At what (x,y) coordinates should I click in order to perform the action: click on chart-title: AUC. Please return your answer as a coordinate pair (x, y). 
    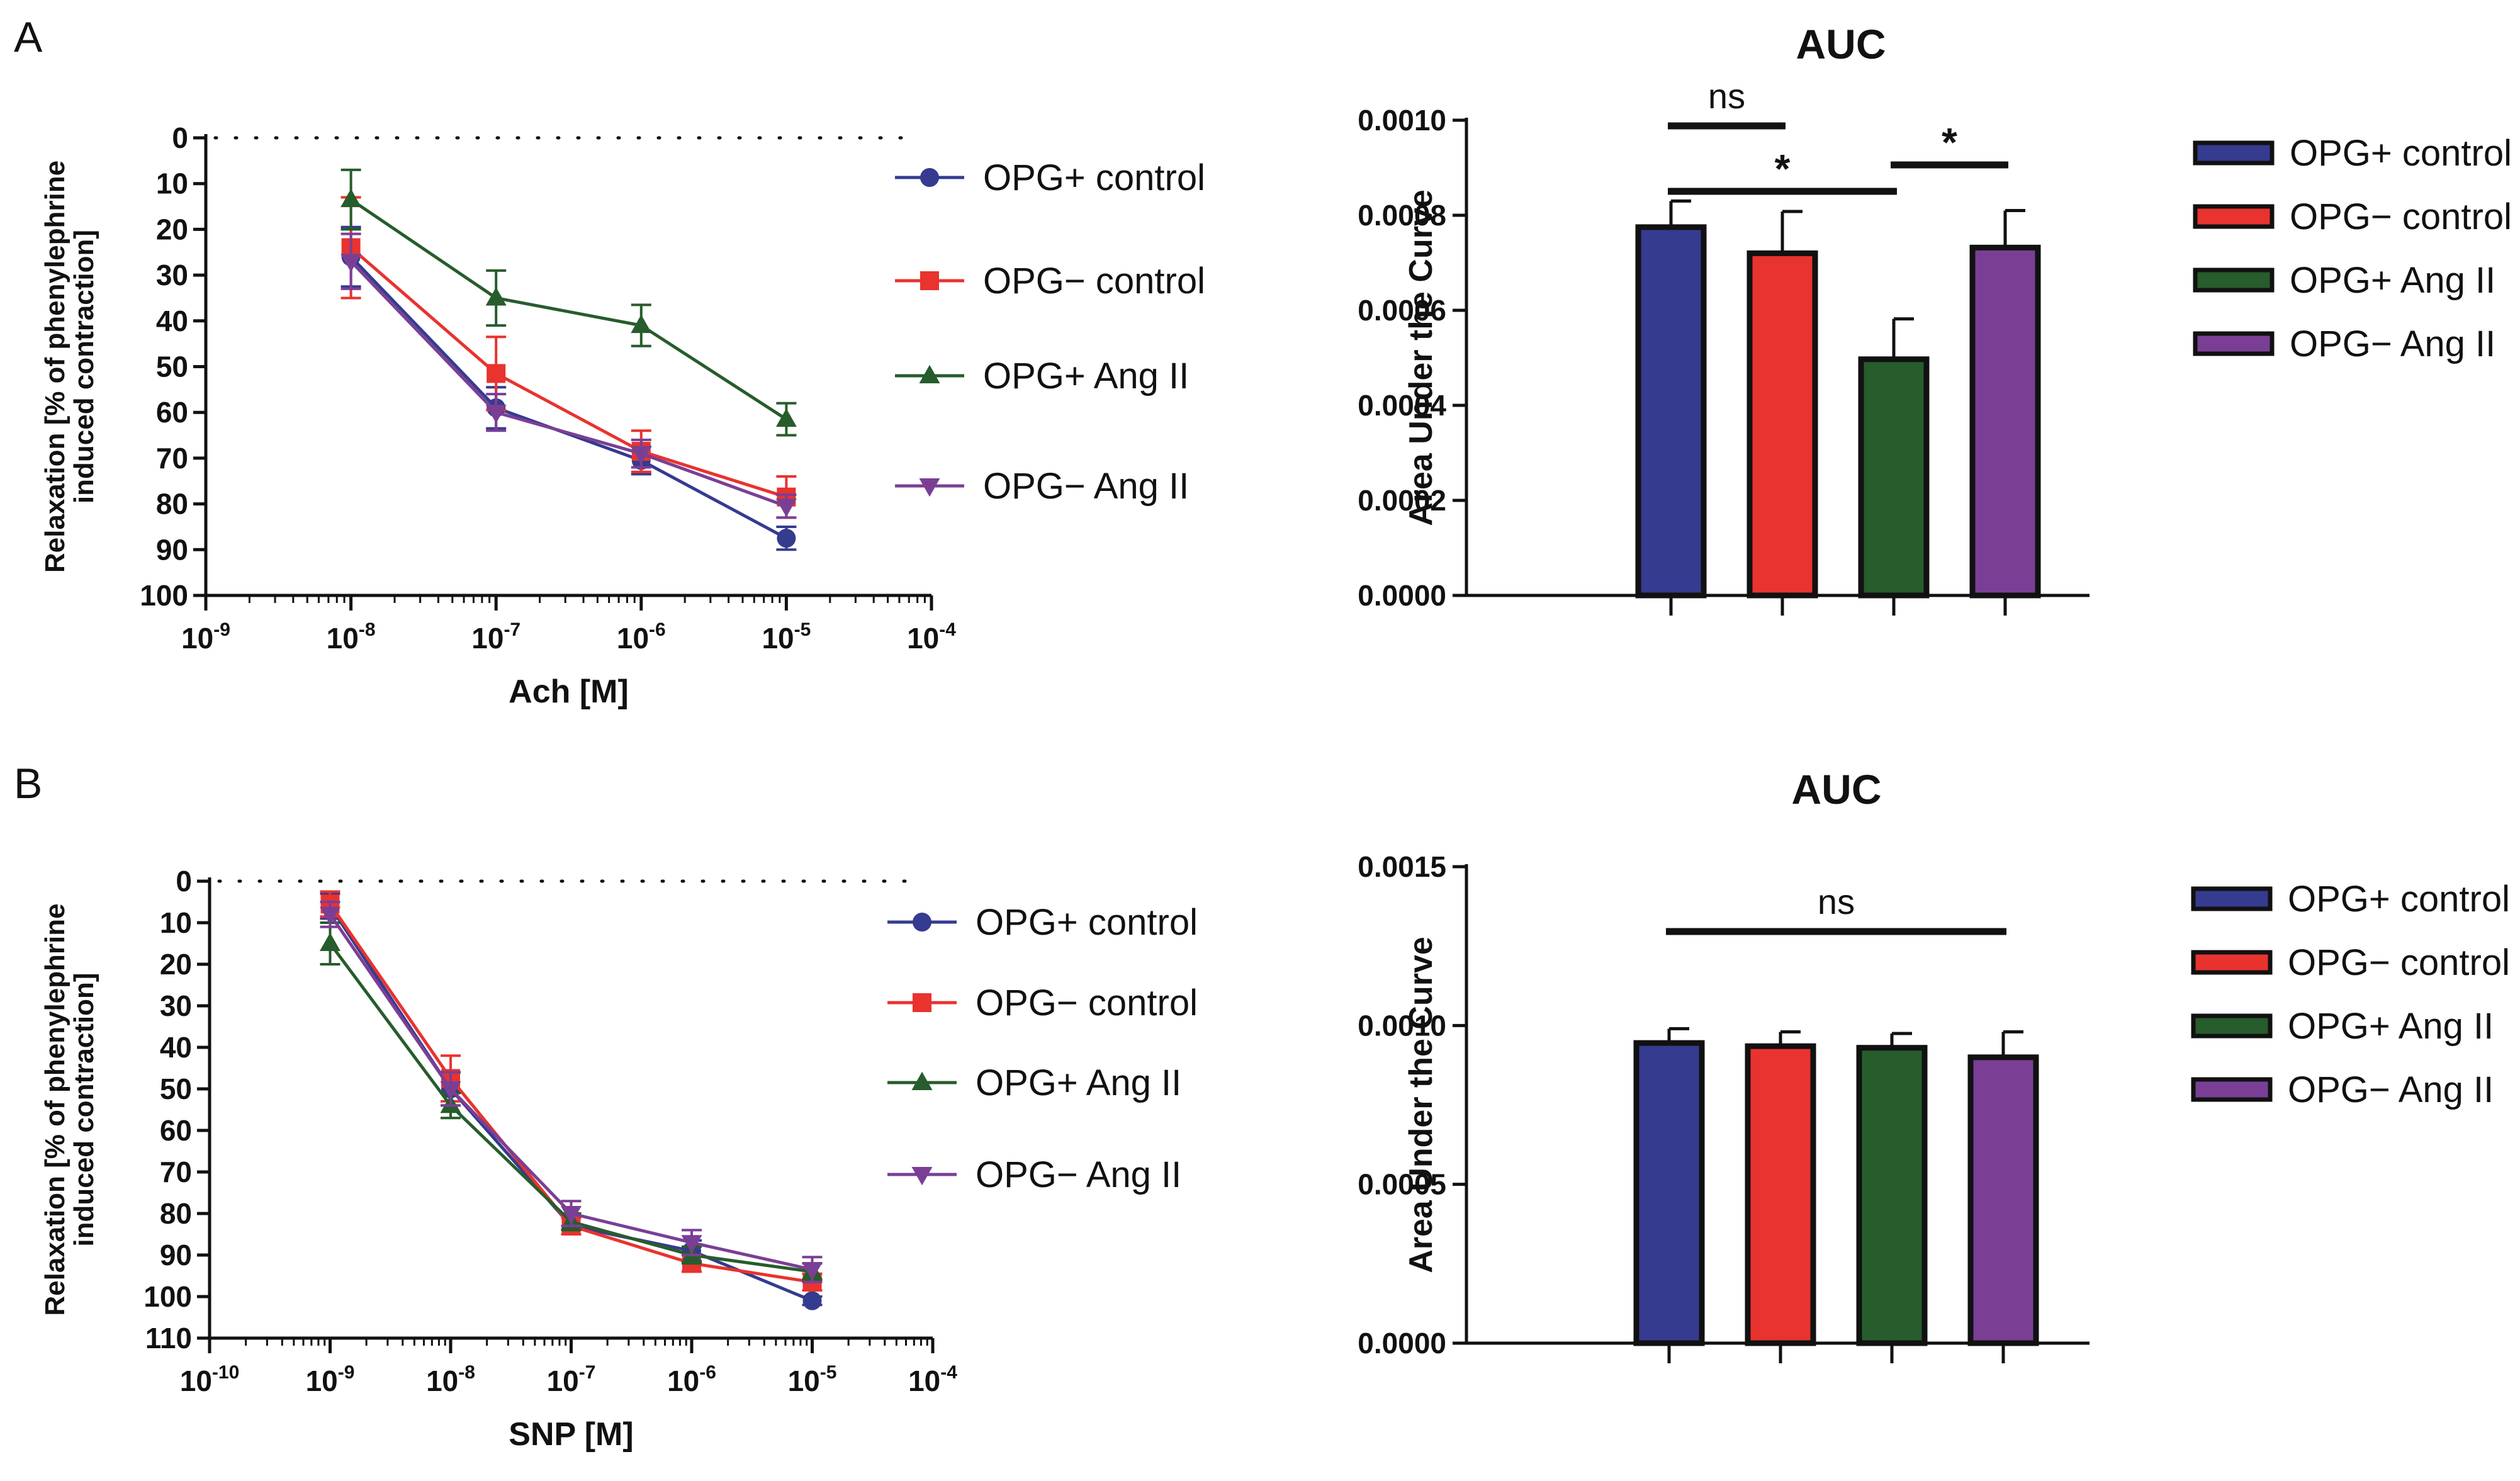
    Looking at the image, I should click on (1837, 789).